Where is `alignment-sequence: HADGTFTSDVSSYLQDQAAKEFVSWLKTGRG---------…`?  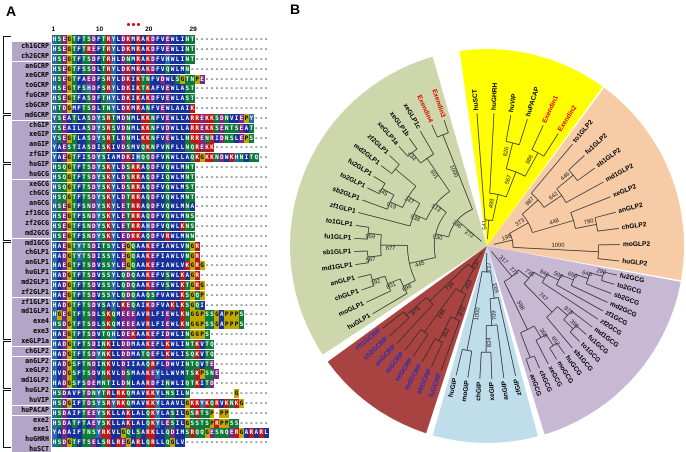 alignment-sequence: HADGTFTSDVSSYLQDQAAKEFVSWLKTGRG---------… is located at coordinates (160, 289).